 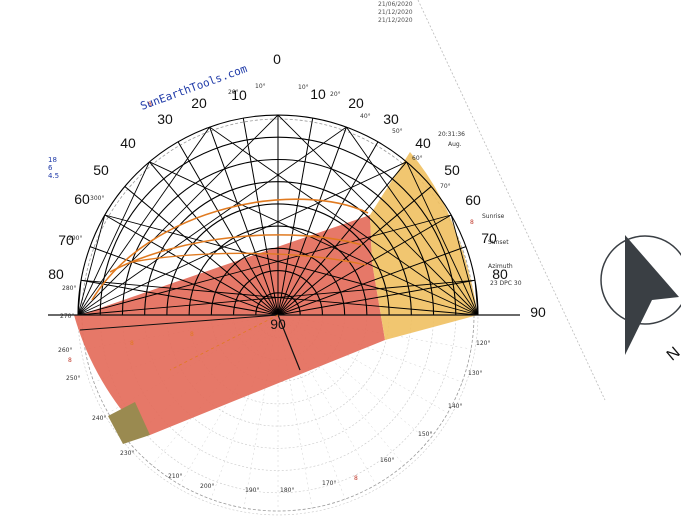 What do you see at coordinates (455, 406) in the screenshot?
I see `svg-text: 140°` at bounding box center [455, 406].